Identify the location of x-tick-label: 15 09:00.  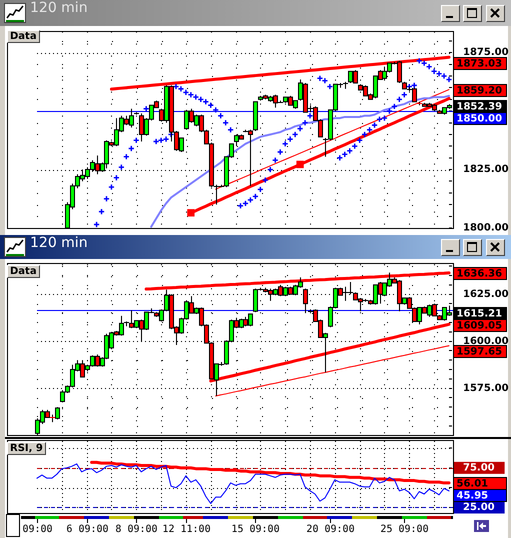
(255, 529).